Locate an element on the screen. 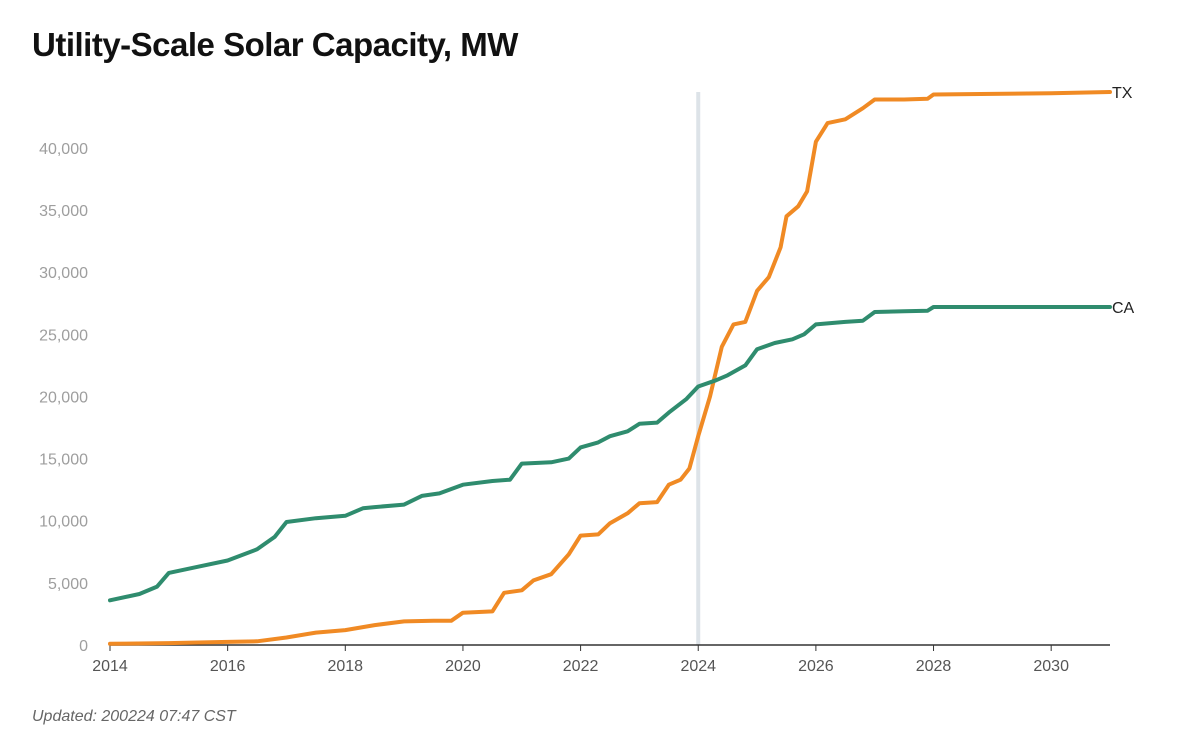 This screenshot has height=743, width=1200. updated-timestamp: Updated: 200224 07:47 CST is located at coordinates (134, 716).